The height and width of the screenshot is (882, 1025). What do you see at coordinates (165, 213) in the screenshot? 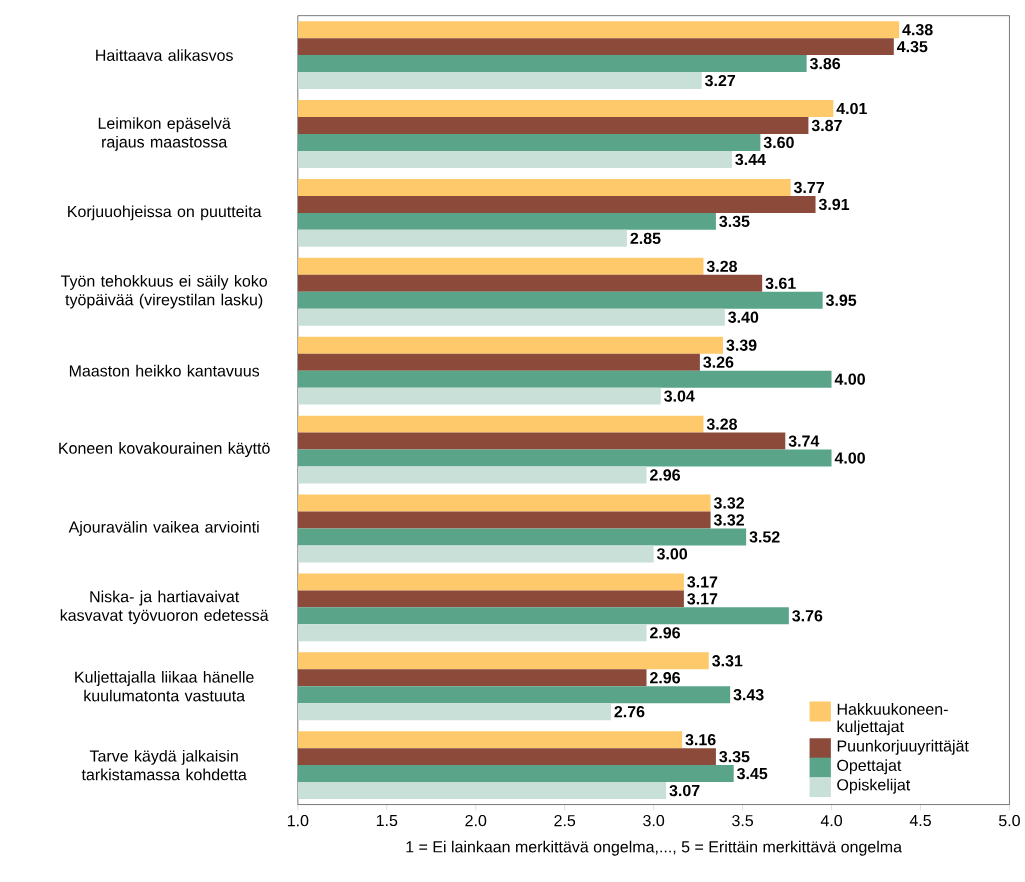
I see `y-tick-label: Korjuuohjeissa on puutteita` at bounding box center [165, 213].